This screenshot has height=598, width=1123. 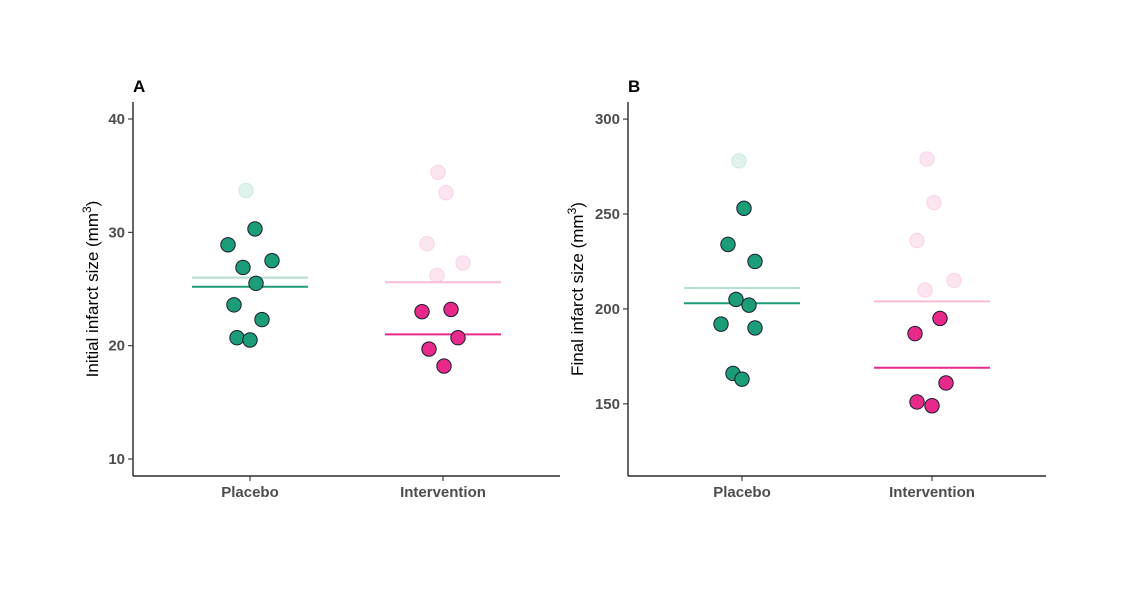 I want to click on panel-b-y-axis-title: Final infarct size (mm3), so click(x=576, y=289).